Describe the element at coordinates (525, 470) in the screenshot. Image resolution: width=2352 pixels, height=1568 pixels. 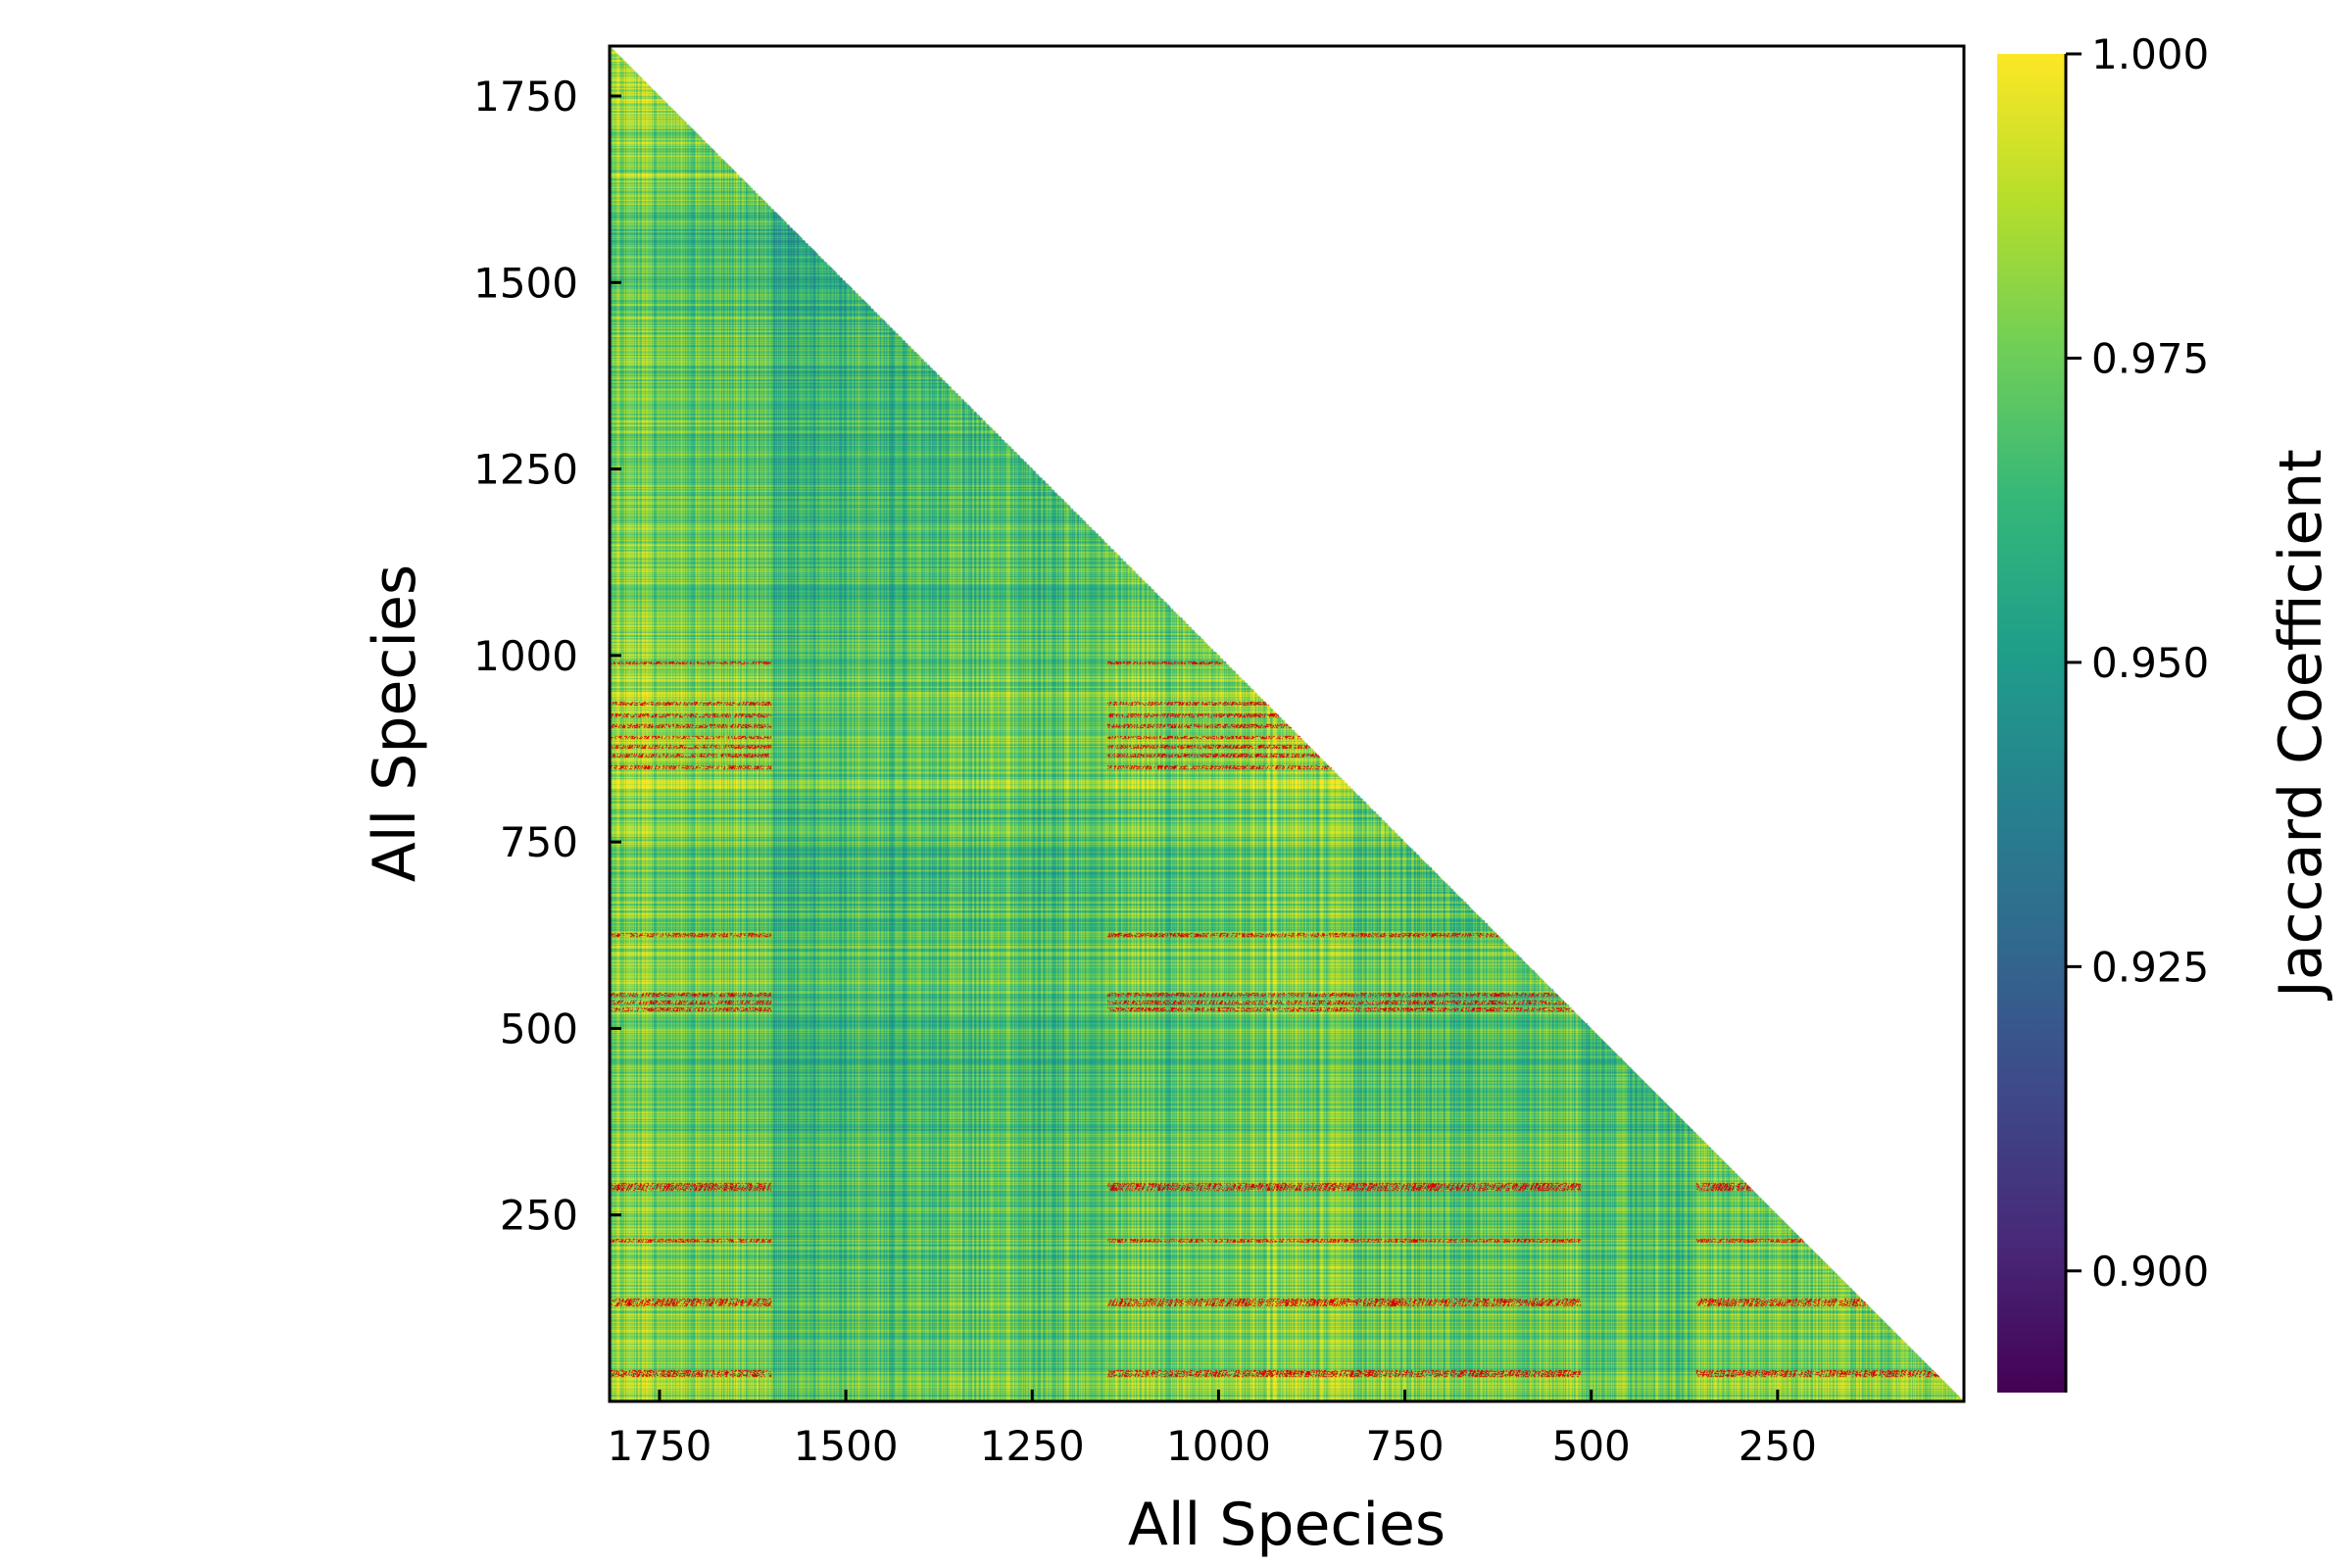
I see `y-tick-label: 1250` at that location.